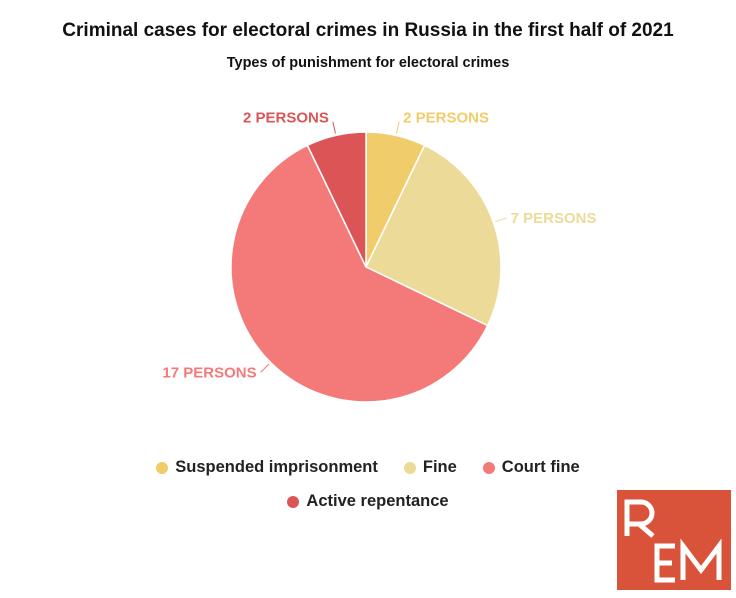 The width and height of the screenshot is (736, 598). What do you see at coordinates (377, 501) in the screenshot?
I see `legend-label: Active repentance` at bounding box center [377, 501].